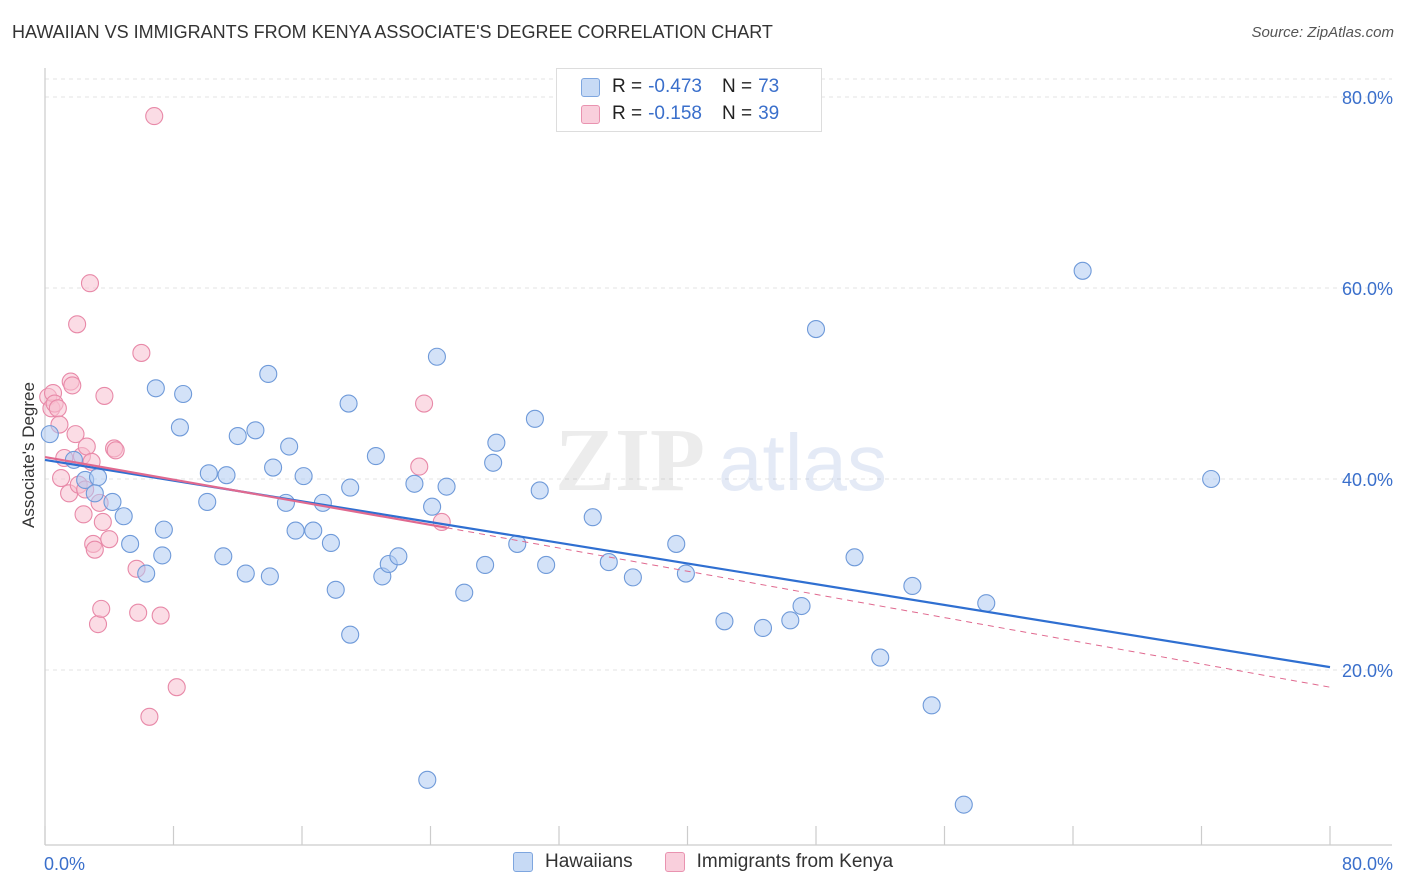  Describe the element at coordinates (630, 460) in the screenshot. I see `watermark-zip: ZIP` at that location.